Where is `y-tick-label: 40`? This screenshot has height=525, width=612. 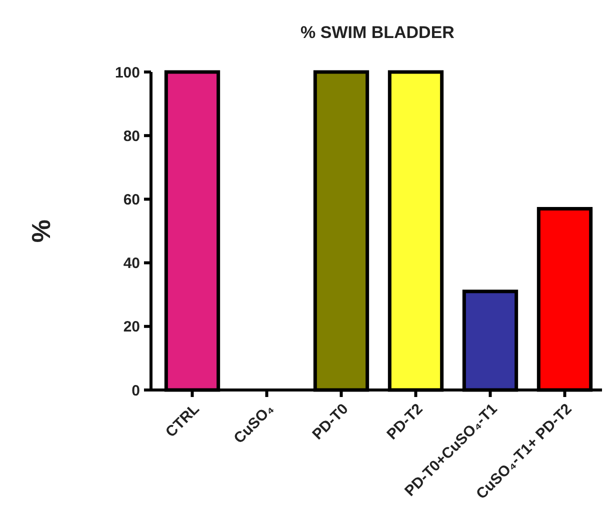
y-tick-label: 40 is located at coordinates (131, 263).